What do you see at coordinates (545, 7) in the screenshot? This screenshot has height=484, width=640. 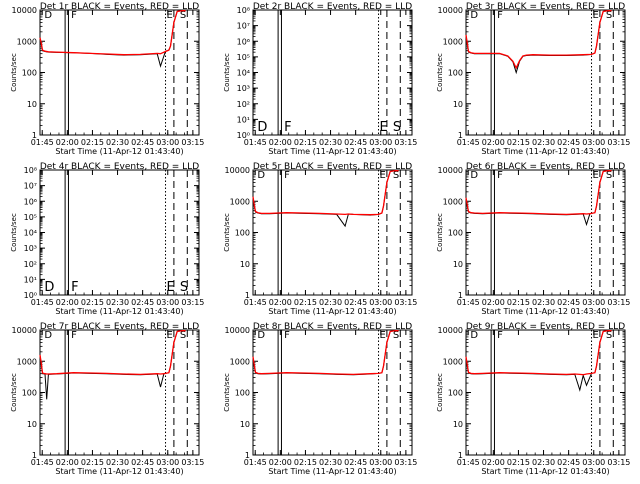 I see `chart-title: Det 3r BLACK = Events, RED = LLD` at bounding box center [545, 7].